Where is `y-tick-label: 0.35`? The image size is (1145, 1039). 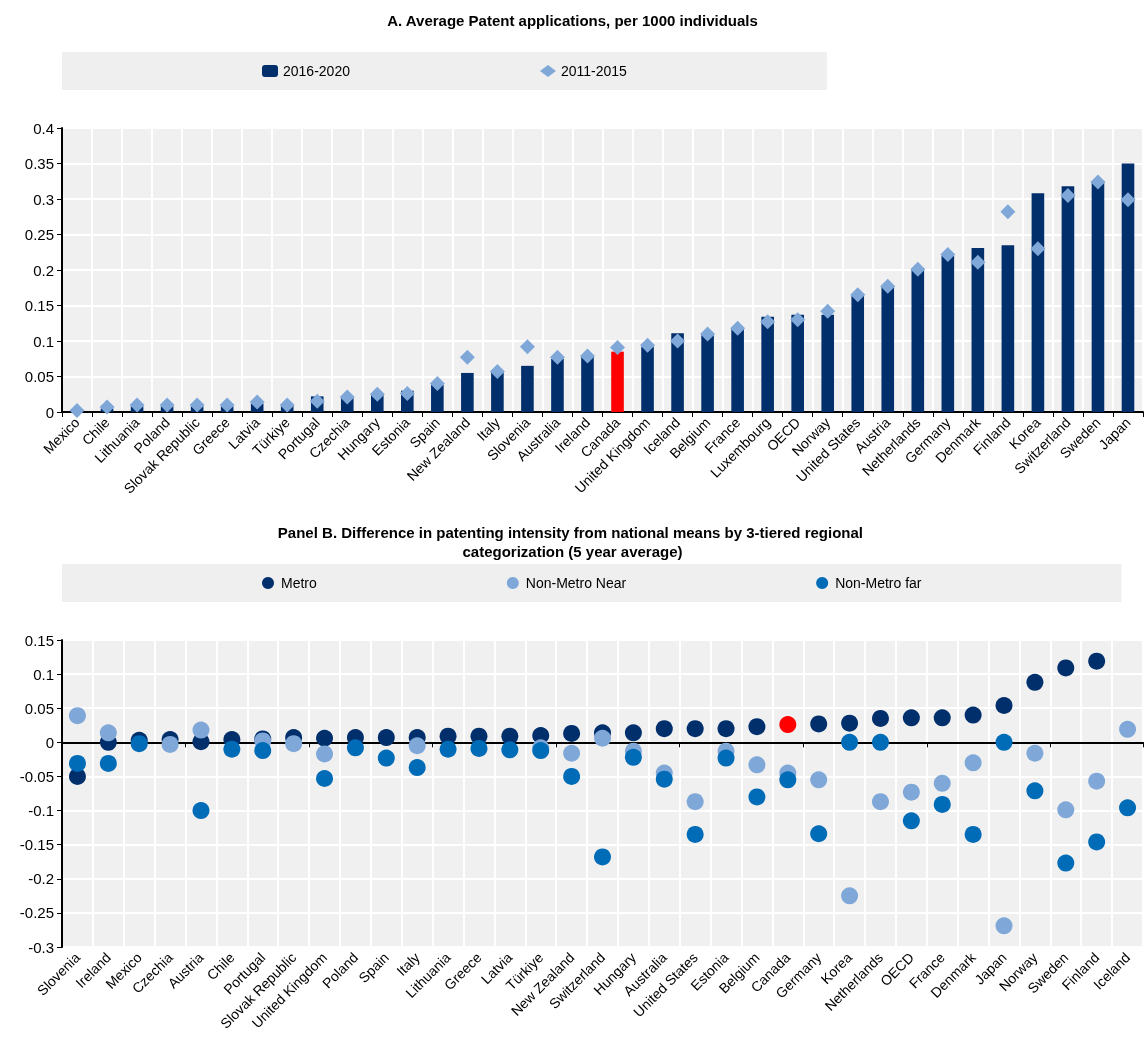 y-tick-label: 0.35 is located at coordinates (39, 163).